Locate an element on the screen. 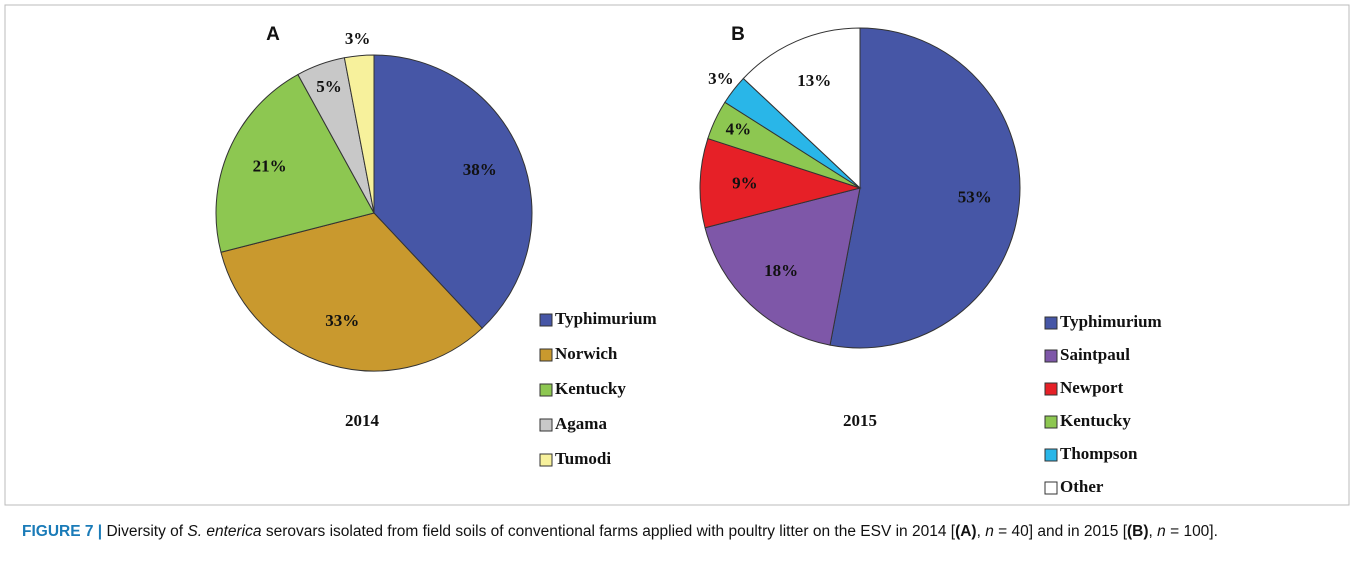 This screenshot has width=1354, height=581. caption-text: S. enterica is located at coordinates (224, 531).